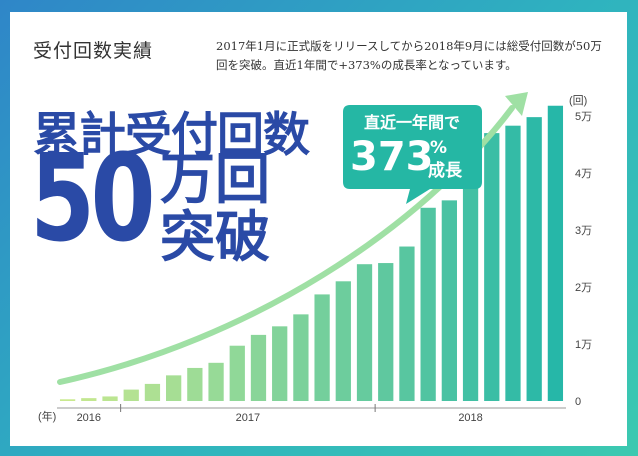 The height and width of the screenshot is (456, 638). I want to click on x-axis-label: (年), so click(47, 416).